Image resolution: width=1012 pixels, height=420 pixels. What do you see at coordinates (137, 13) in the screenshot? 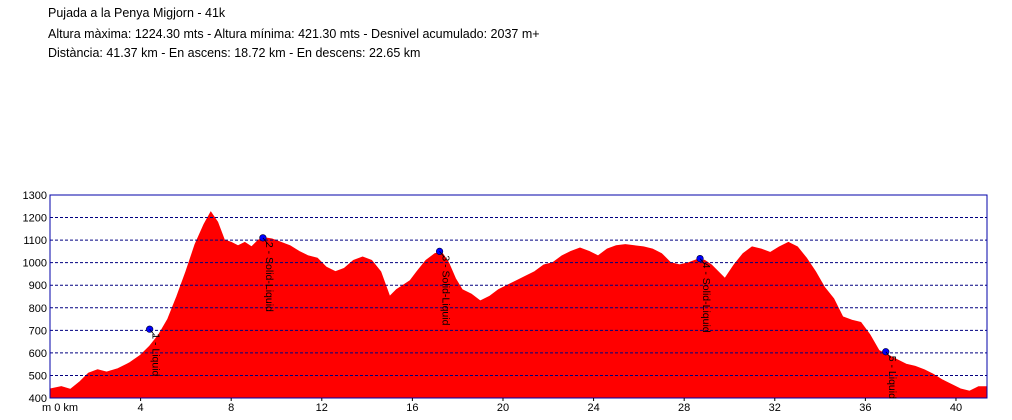
I see `chart-title: Pujada a la Penya Migjorn - 41k` at bounding box center [137, 13].